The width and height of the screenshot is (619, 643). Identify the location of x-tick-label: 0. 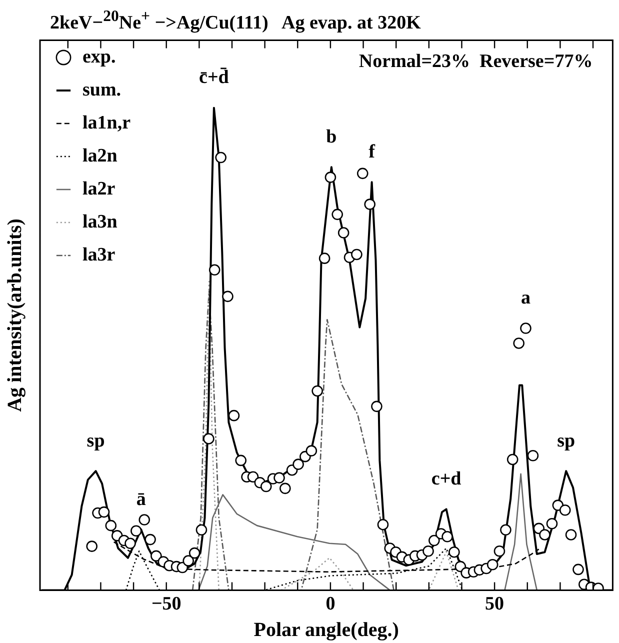
(331, 604).